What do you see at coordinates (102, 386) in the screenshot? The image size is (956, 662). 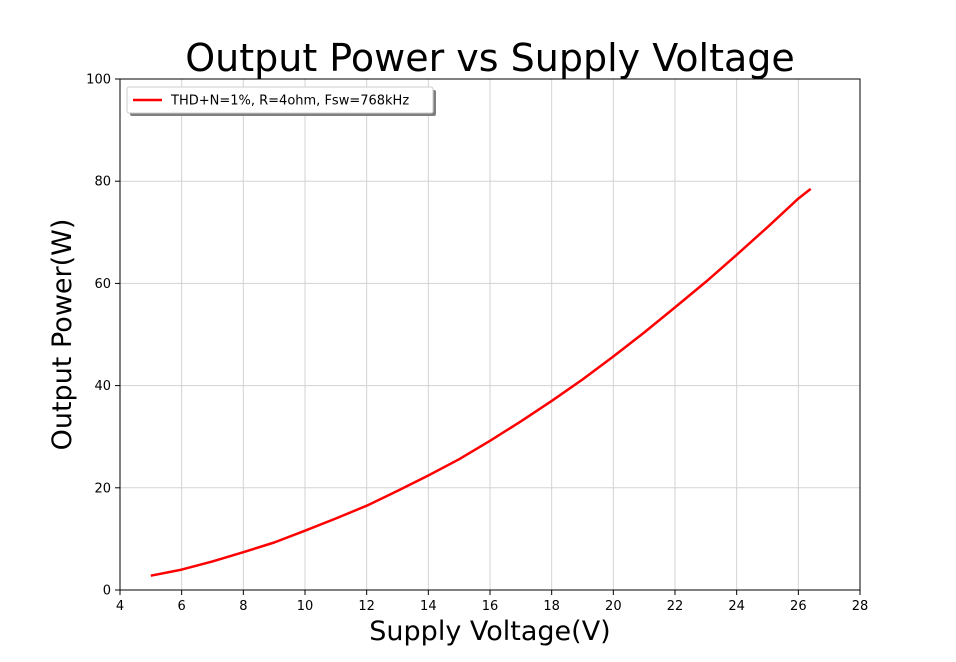 I see `y-tick-label: 40` at bounding box center [102, 386].